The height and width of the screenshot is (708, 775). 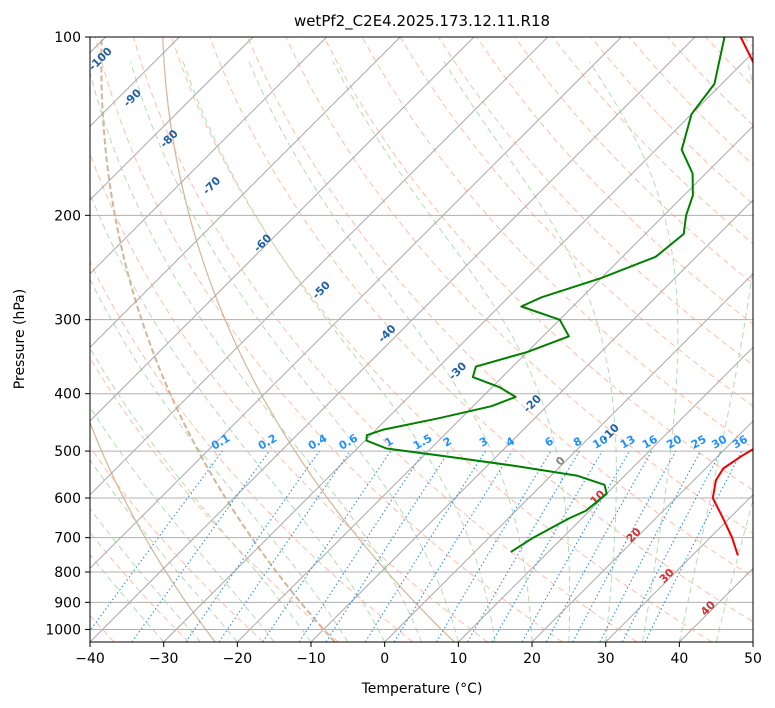 I want to click on mixing-ratio-label: 0.4, so click(x=318, y=441).